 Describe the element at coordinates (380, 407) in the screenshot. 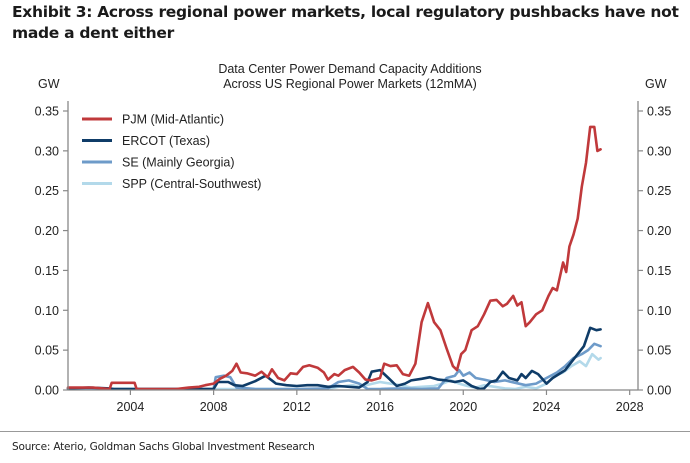

I see `x-tick-label: 2016` at that location.